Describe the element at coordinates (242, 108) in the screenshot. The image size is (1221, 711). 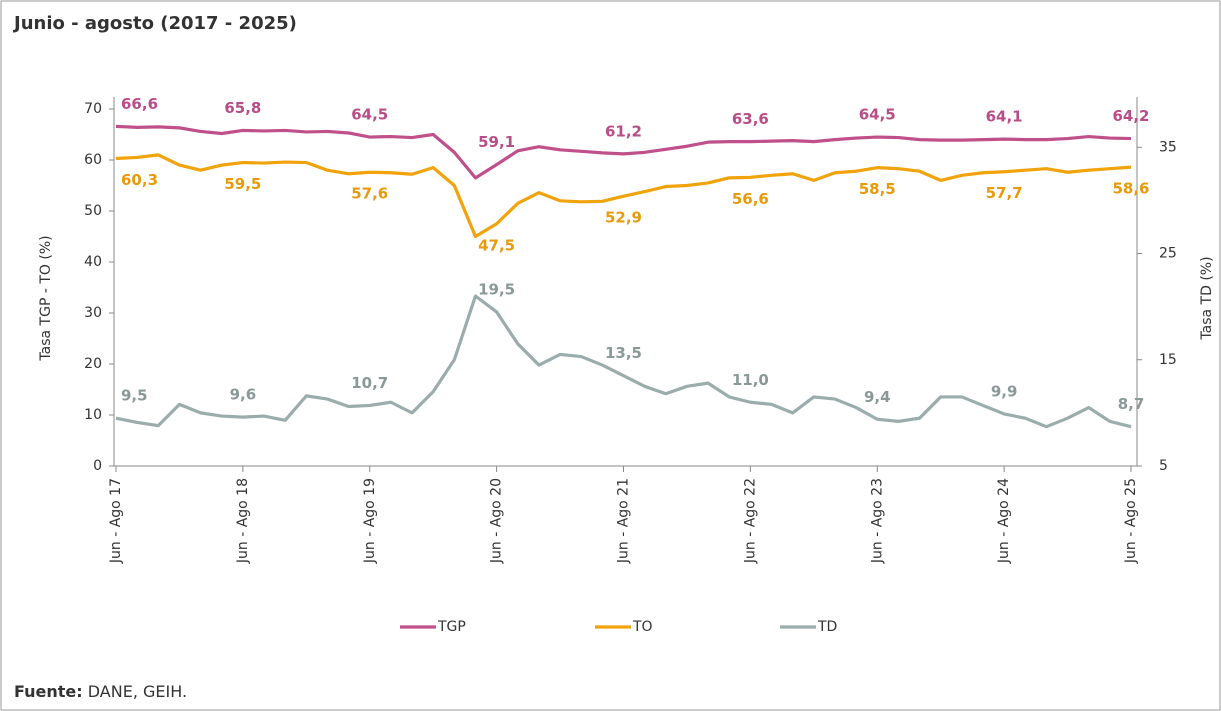
I see `data-label: 65,8` at that location.